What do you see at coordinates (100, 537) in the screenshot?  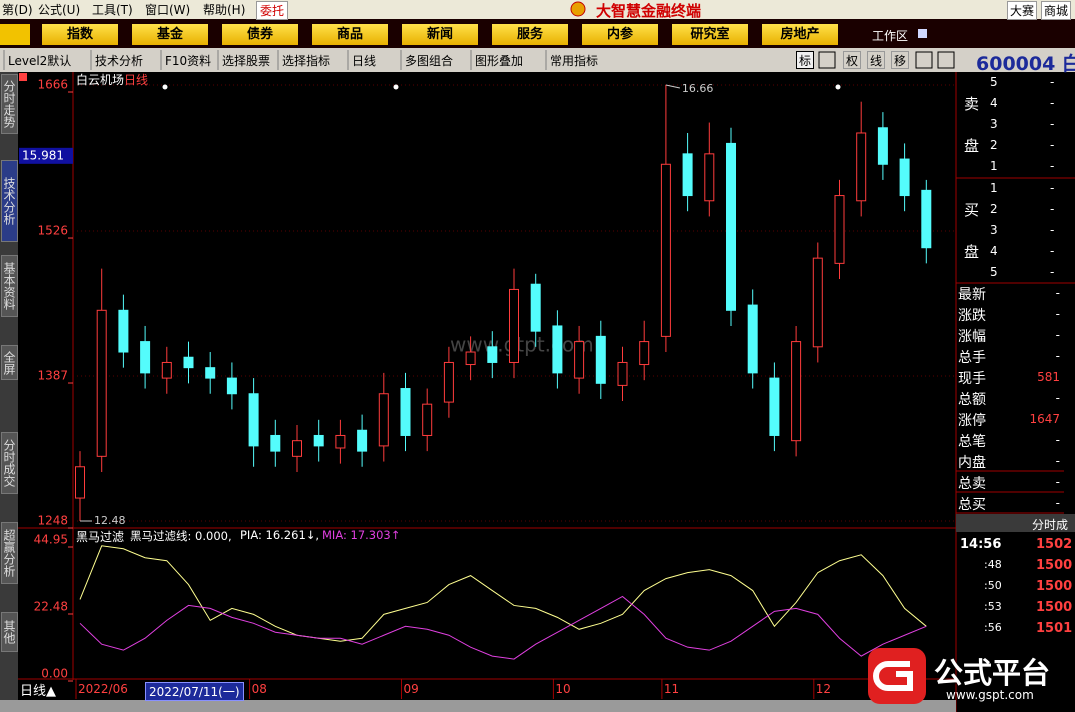 I see `indicator-title: 黑马过滤` at bounding box center [100, 537].